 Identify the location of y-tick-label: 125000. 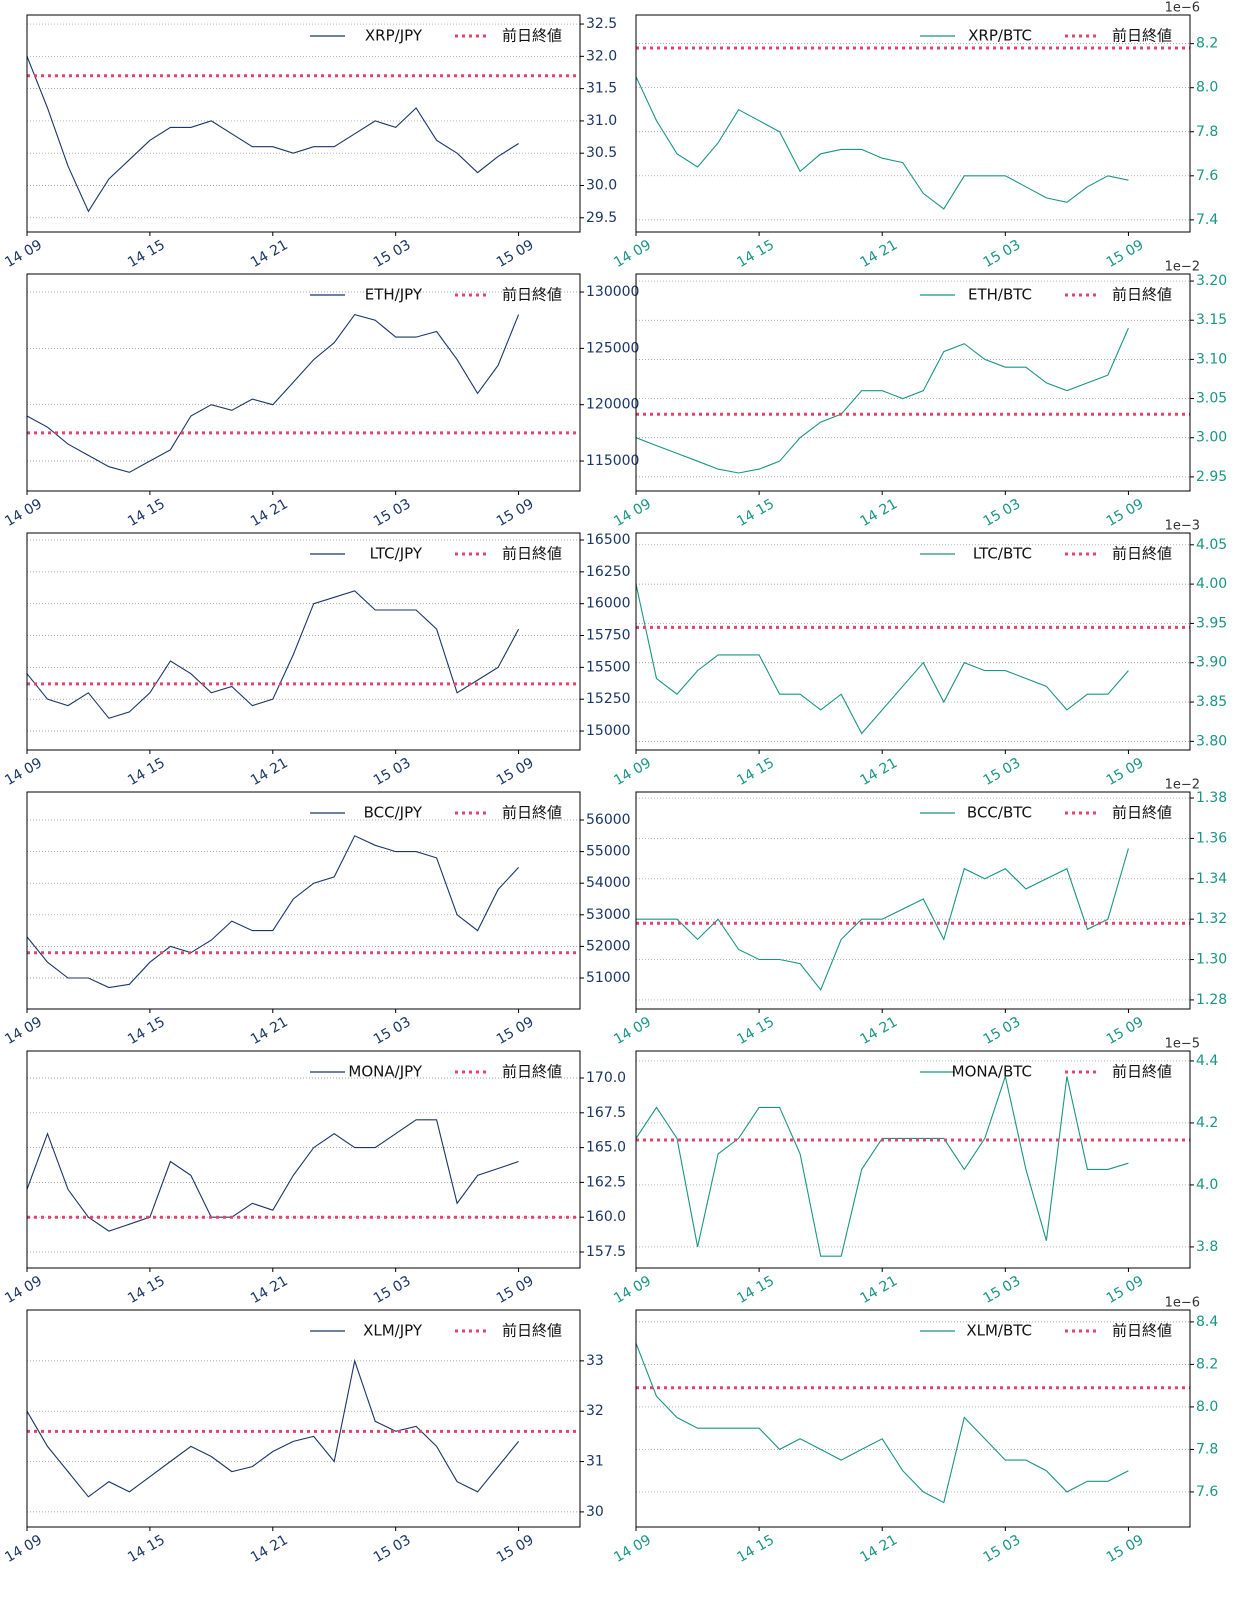
(612, 348).